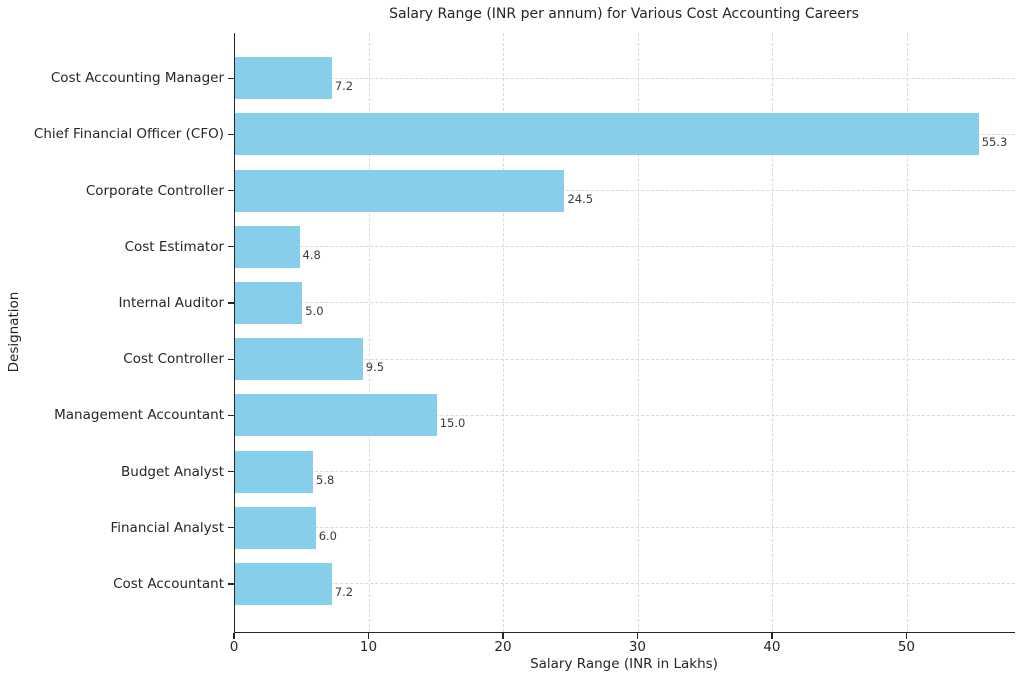 This screenshot has height=680, width=1024. What do you see at coordinates (172, 471) in the screenshot?
I see `y-tick-label: Budget Analyst` at bounding box center [172, 471].